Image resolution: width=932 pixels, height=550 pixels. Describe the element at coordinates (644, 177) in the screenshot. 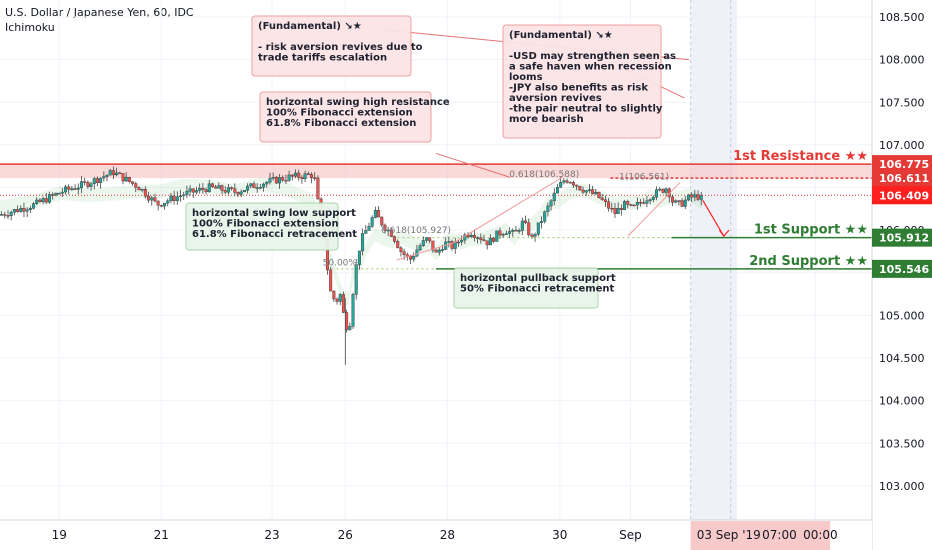

I see `fib-label: 1(106.561)` at that location.